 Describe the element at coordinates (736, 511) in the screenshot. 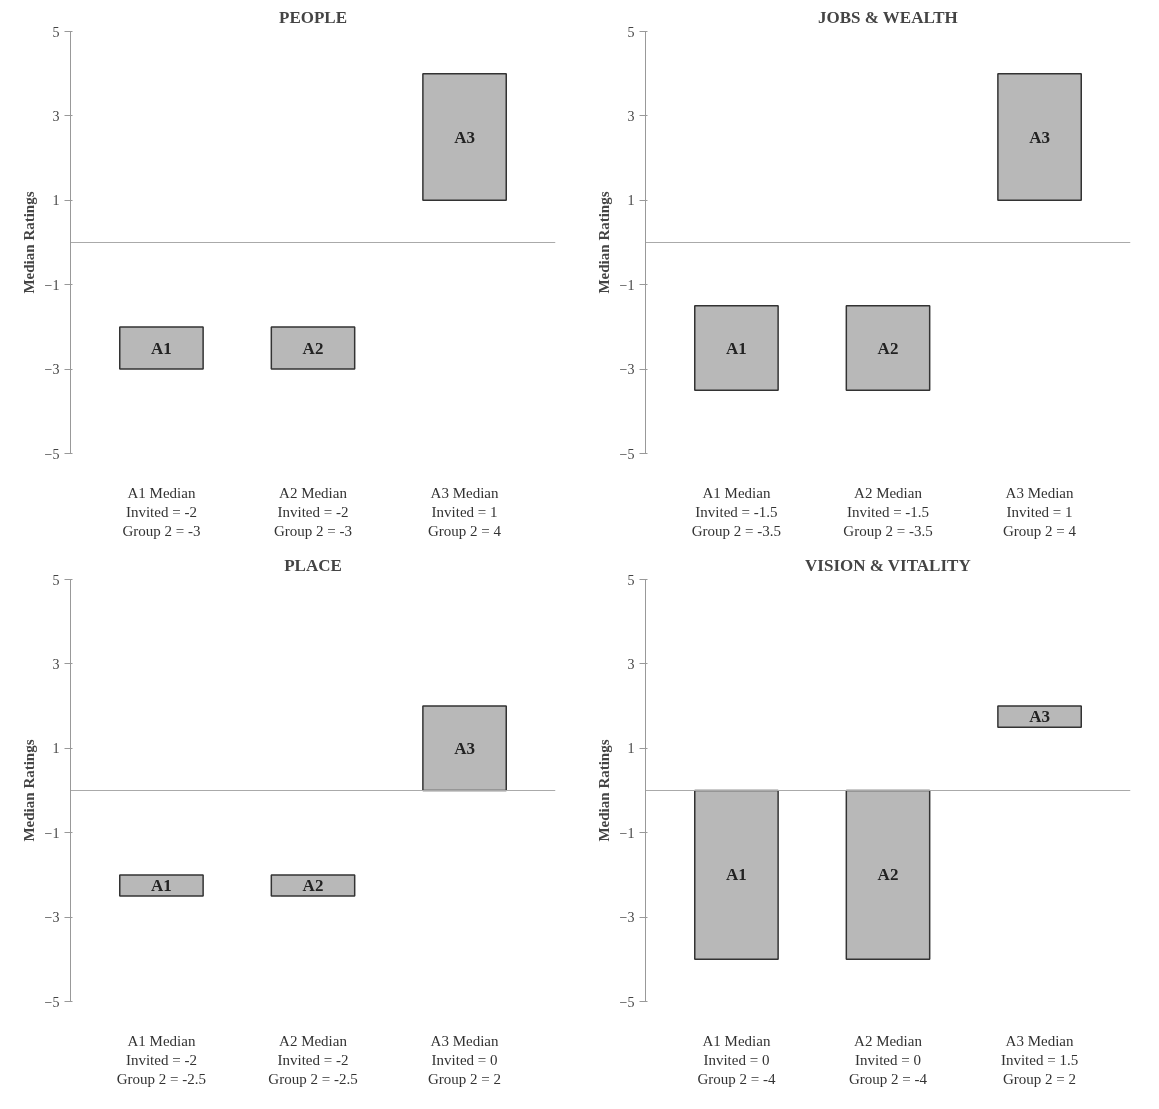

I see `text: A1 Median Invited = -1.5 Group 2 = -3.5` at that location.